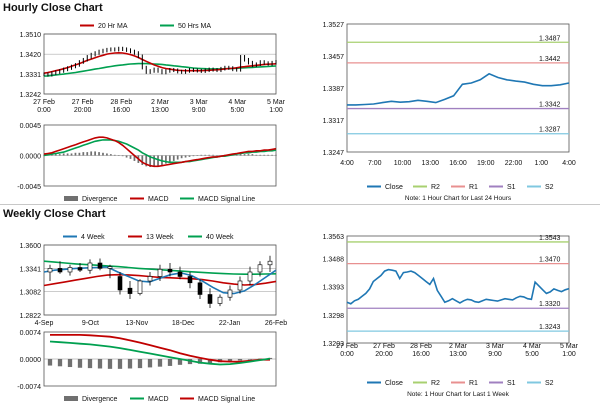 The width and height of the screenshot is (600, 413). Describe the element at coordinates (199, 102) in the screenshot. I see `hourly-price-xtick: 3 Mar` at that location.